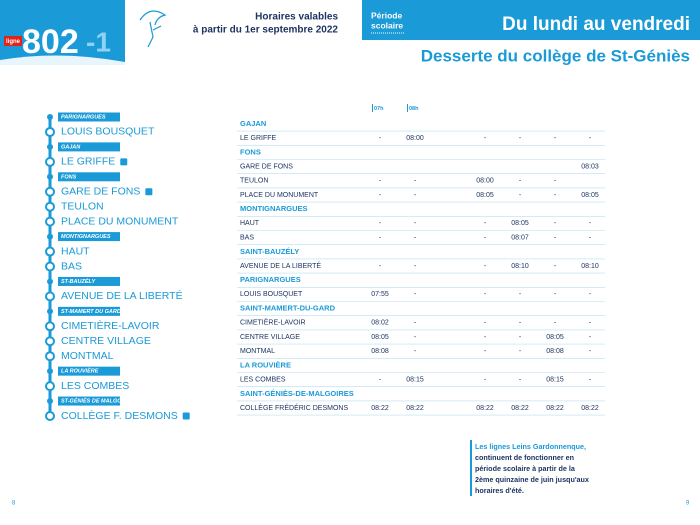 Image resolution: width=700 pixels, height=525 pixels. What do you see at coordinates (265, 364) in the screenshot?
I see `section-label: LA ROUVIÈRE` at bounding box center [265, 364].